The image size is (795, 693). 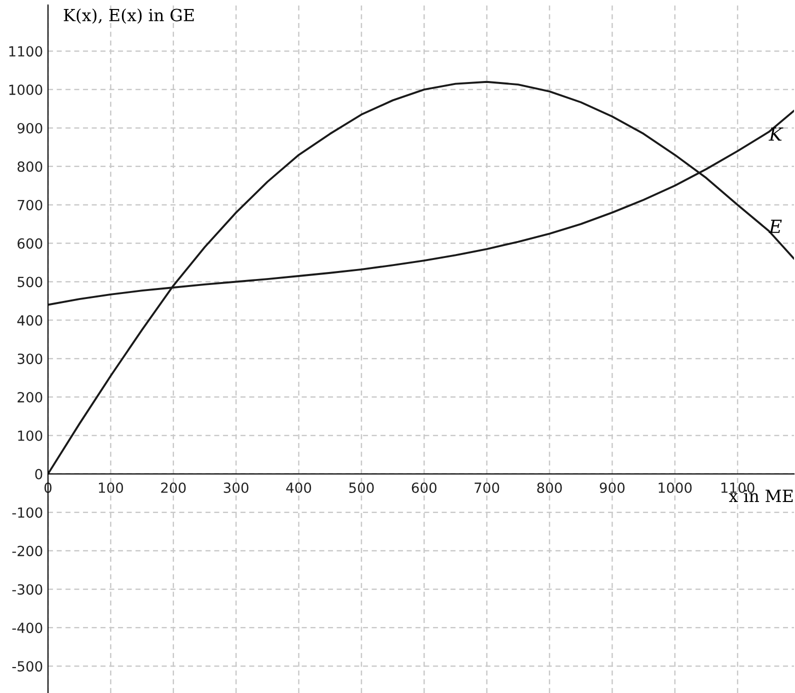 I want to click on x-tick-label: 700, so click(x=487, y=487).